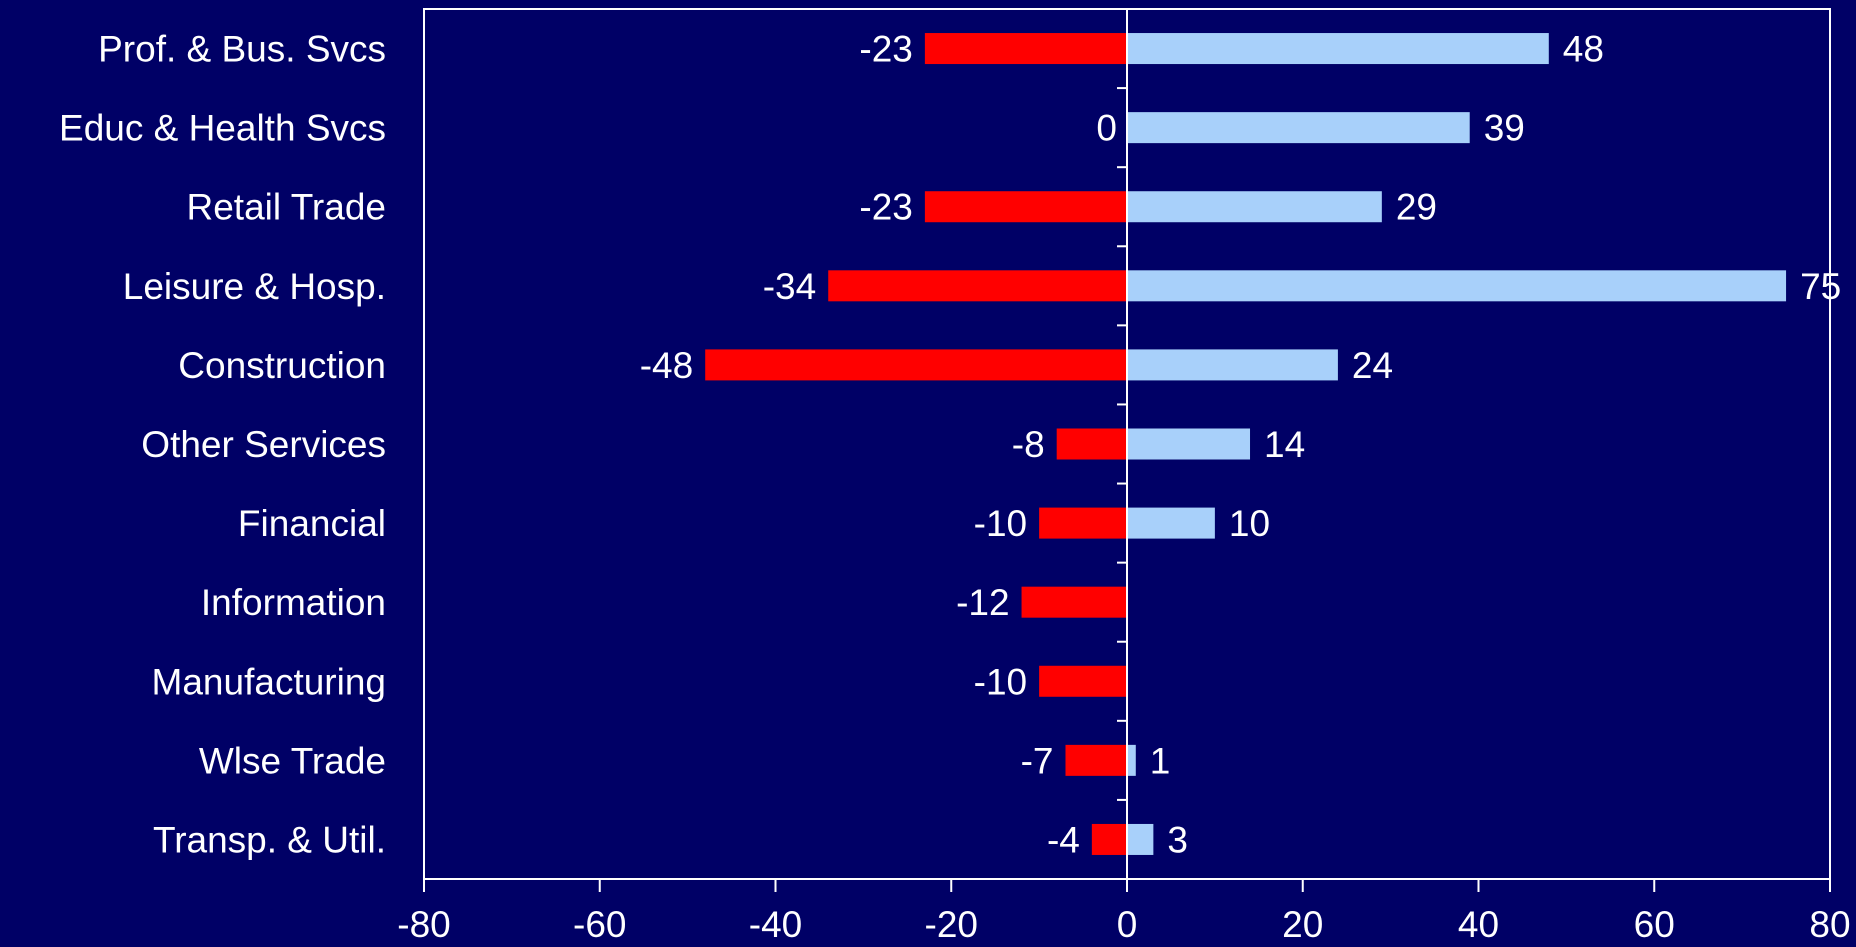 Image resolution: width=1856 pixels, height=947 pixels. I want to click on tick-label: 0, so click(1127, 924).